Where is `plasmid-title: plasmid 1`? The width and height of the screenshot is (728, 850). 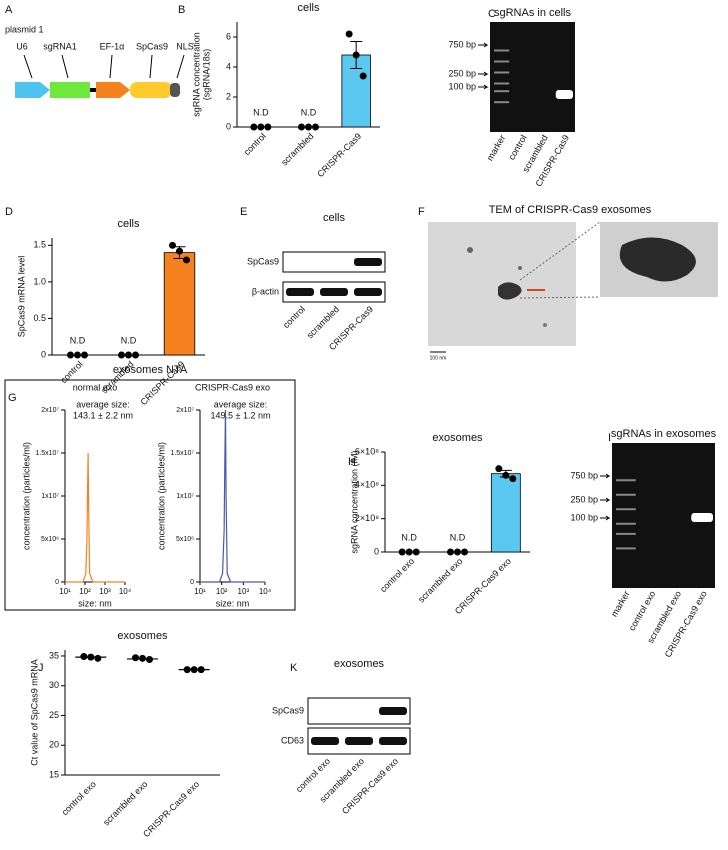 plasmid-title: plasmid 1 is located at coordinates (24, 29).